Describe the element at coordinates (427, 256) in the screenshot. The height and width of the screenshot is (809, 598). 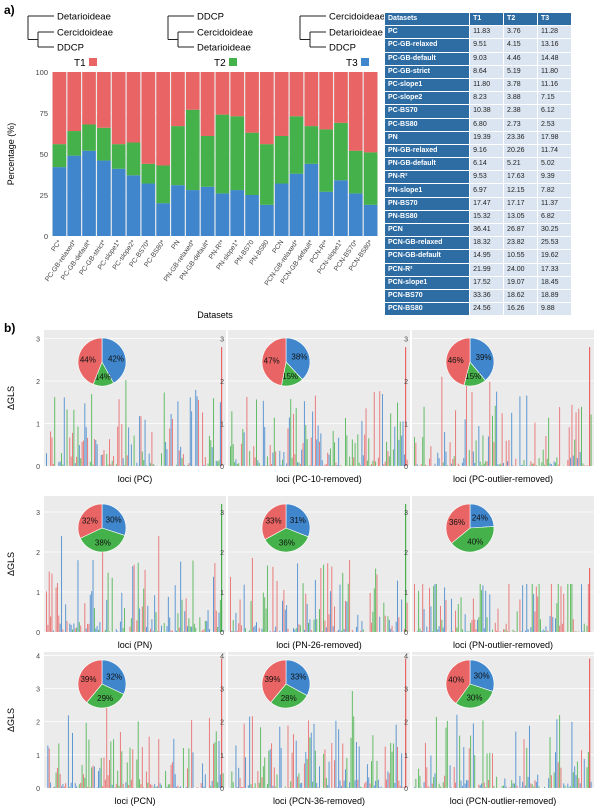
I see `table-dataset-cell: PCN-GB-default` at that location.